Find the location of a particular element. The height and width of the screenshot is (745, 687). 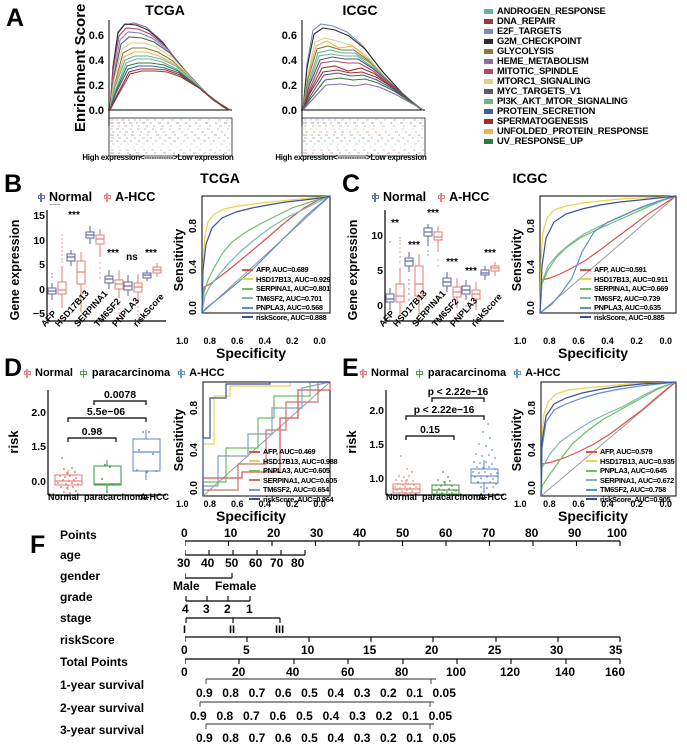

tick-label: 60 is located at coordinates (256, 563).